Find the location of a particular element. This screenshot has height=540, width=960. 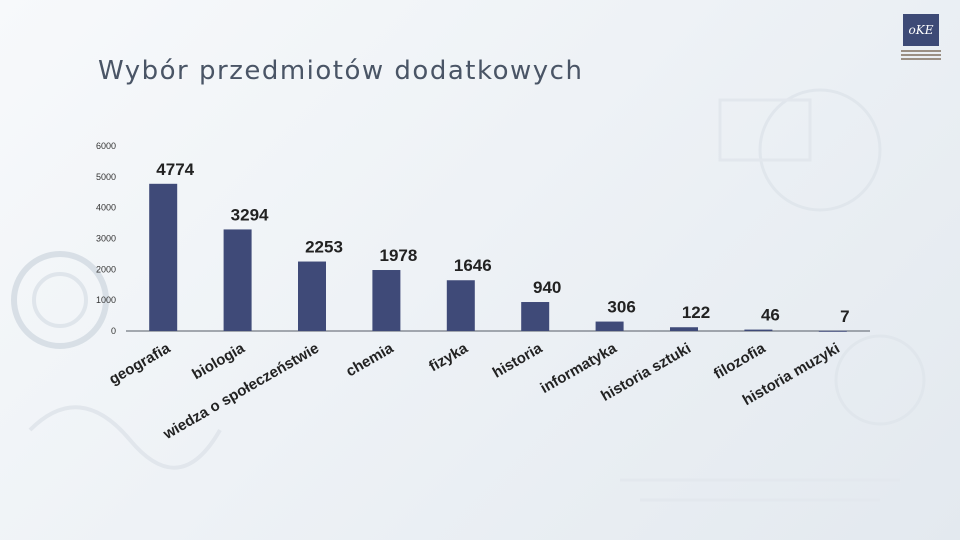

data-label: 46 is located at coordinates (770, 315).